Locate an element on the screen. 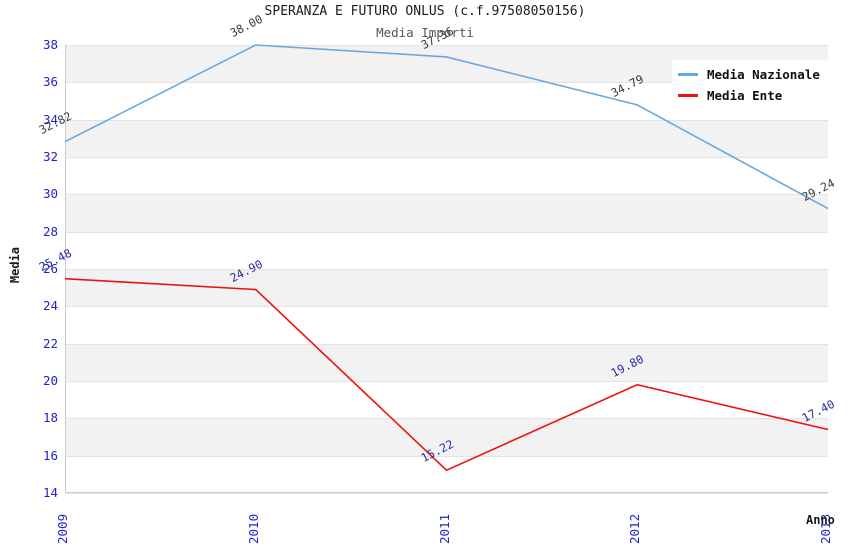 The image size is (850, 550). y-axis-tick-label: 24 is located at coordinates (50, 306).